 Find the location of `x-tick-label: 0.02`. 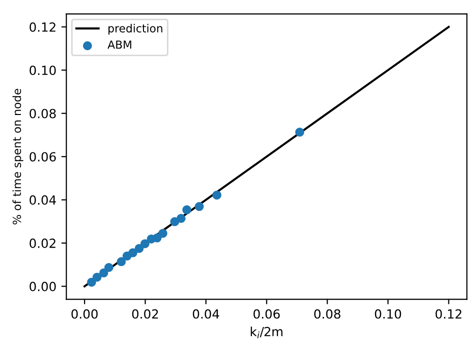

x-tick-label: 0.02 is located at coordinates (145, 314).